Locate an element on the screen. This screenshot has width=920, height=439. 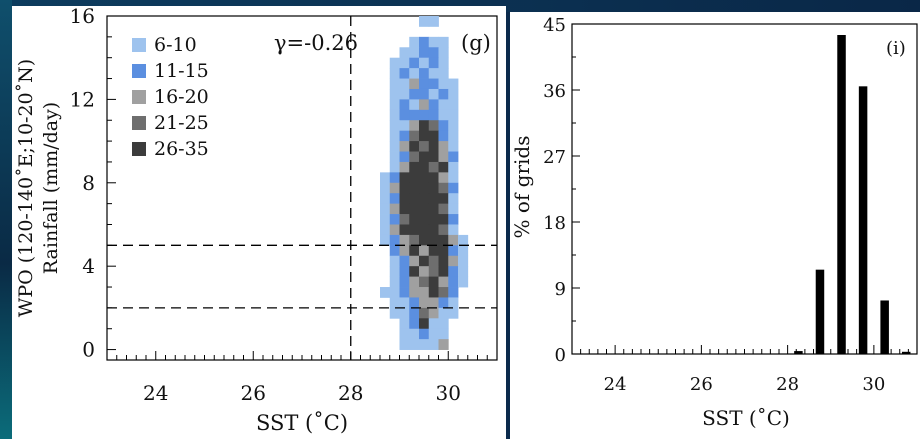
legend-label: 11-15 is located at coordinates (181, 71).